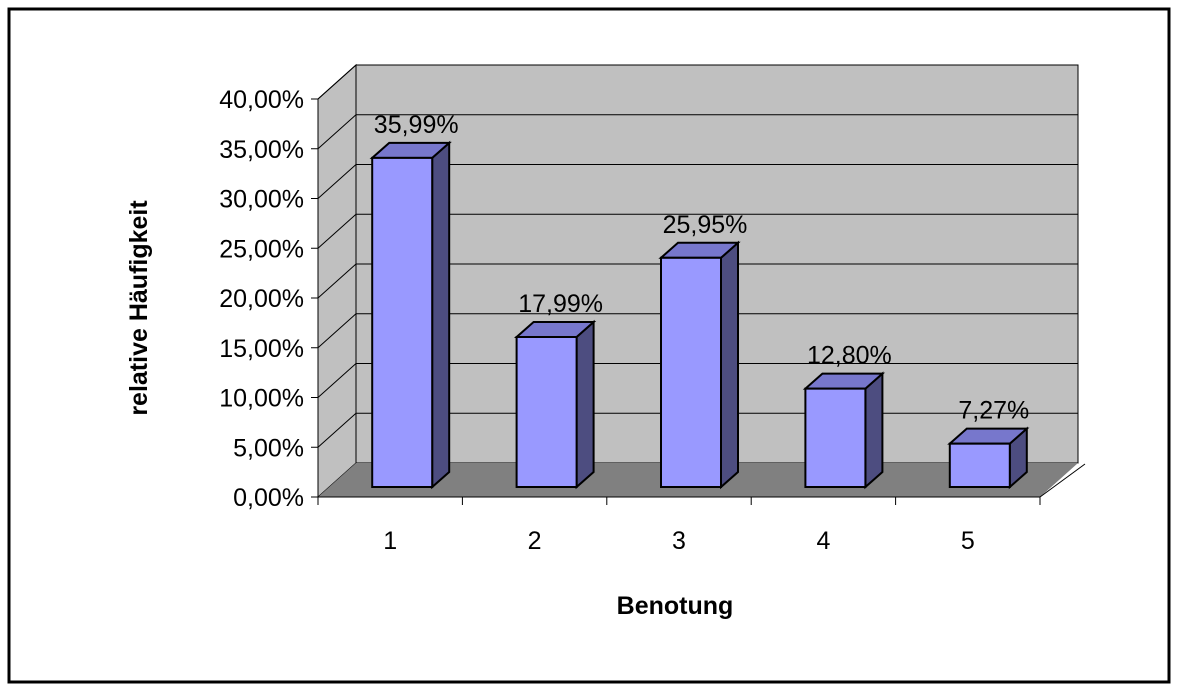 This screenshot has height=691, width=1178. I want to click on x-tick-label: 5, so click(968, 541).